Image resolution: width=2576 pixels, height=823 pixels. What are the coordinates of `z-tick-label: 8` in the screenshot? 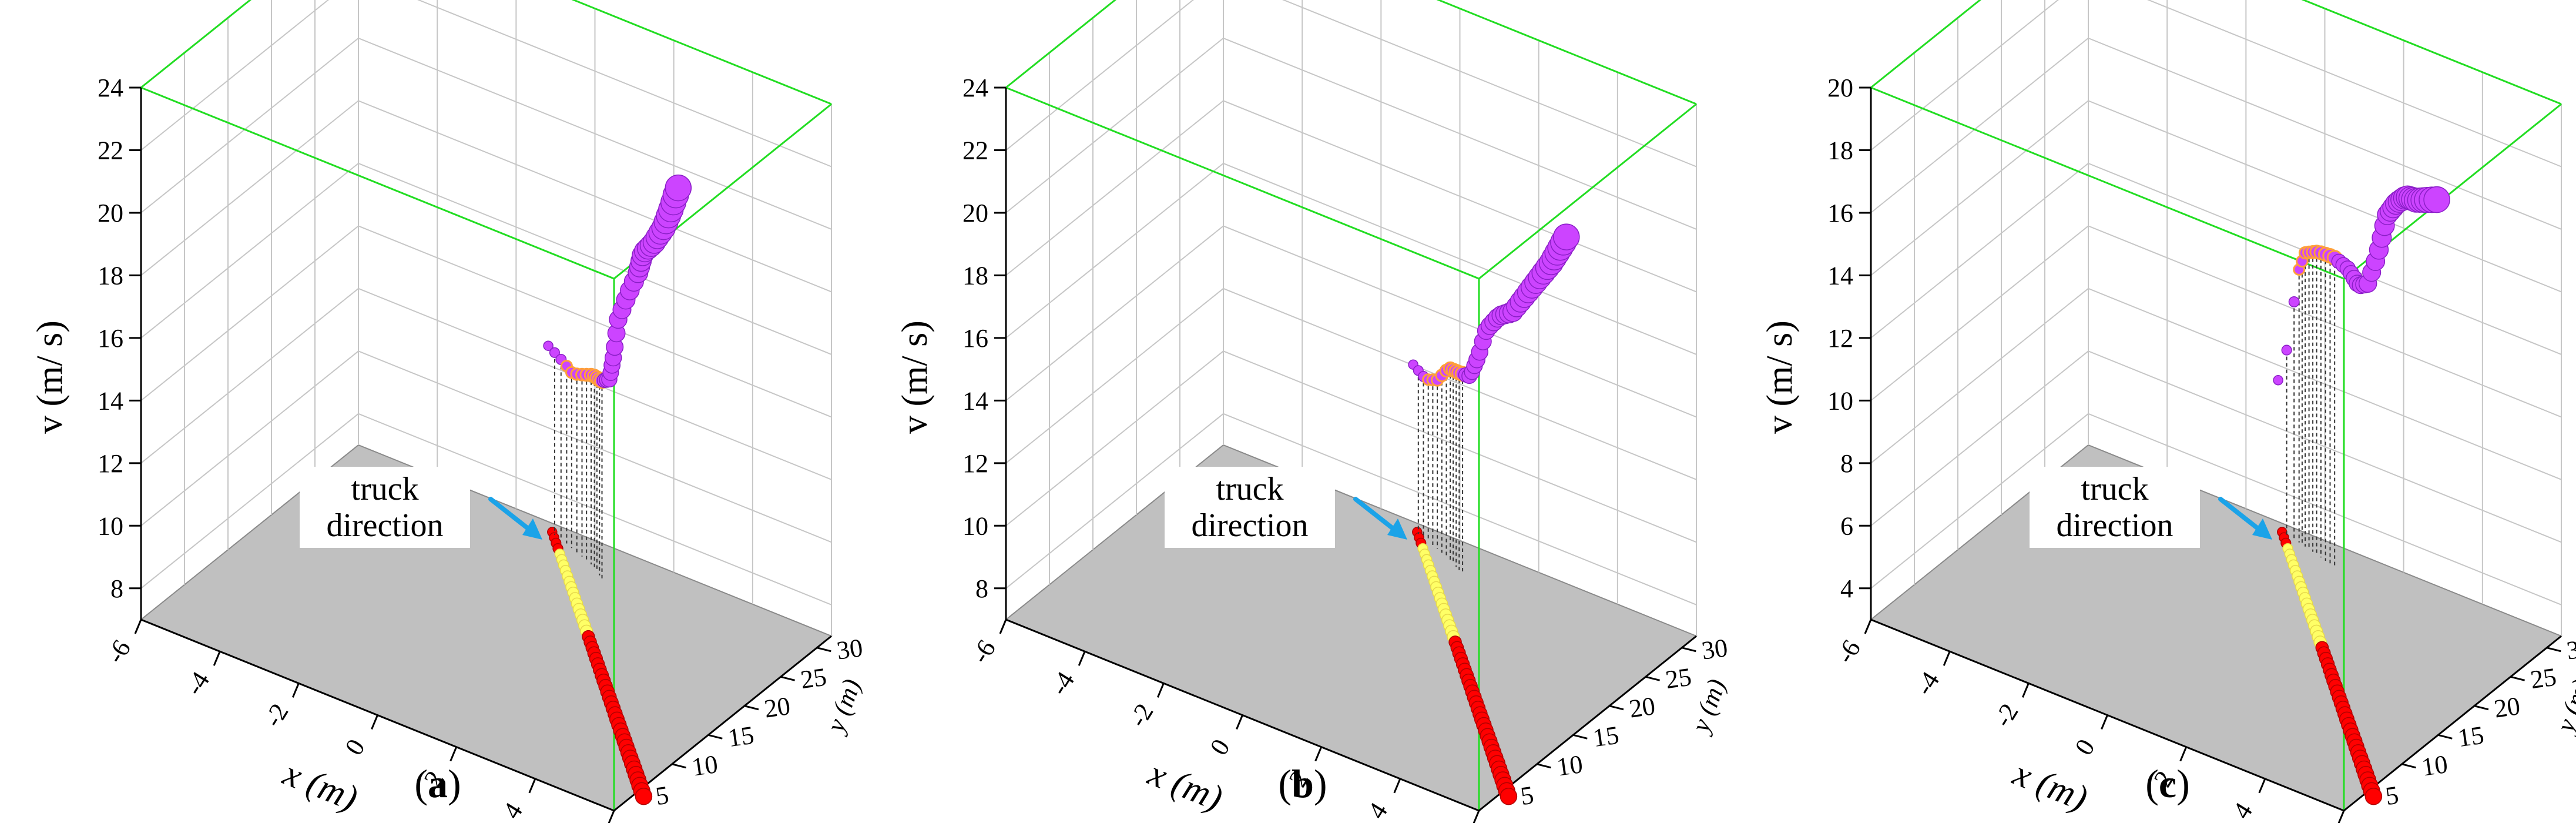 It's located at (981, 588).